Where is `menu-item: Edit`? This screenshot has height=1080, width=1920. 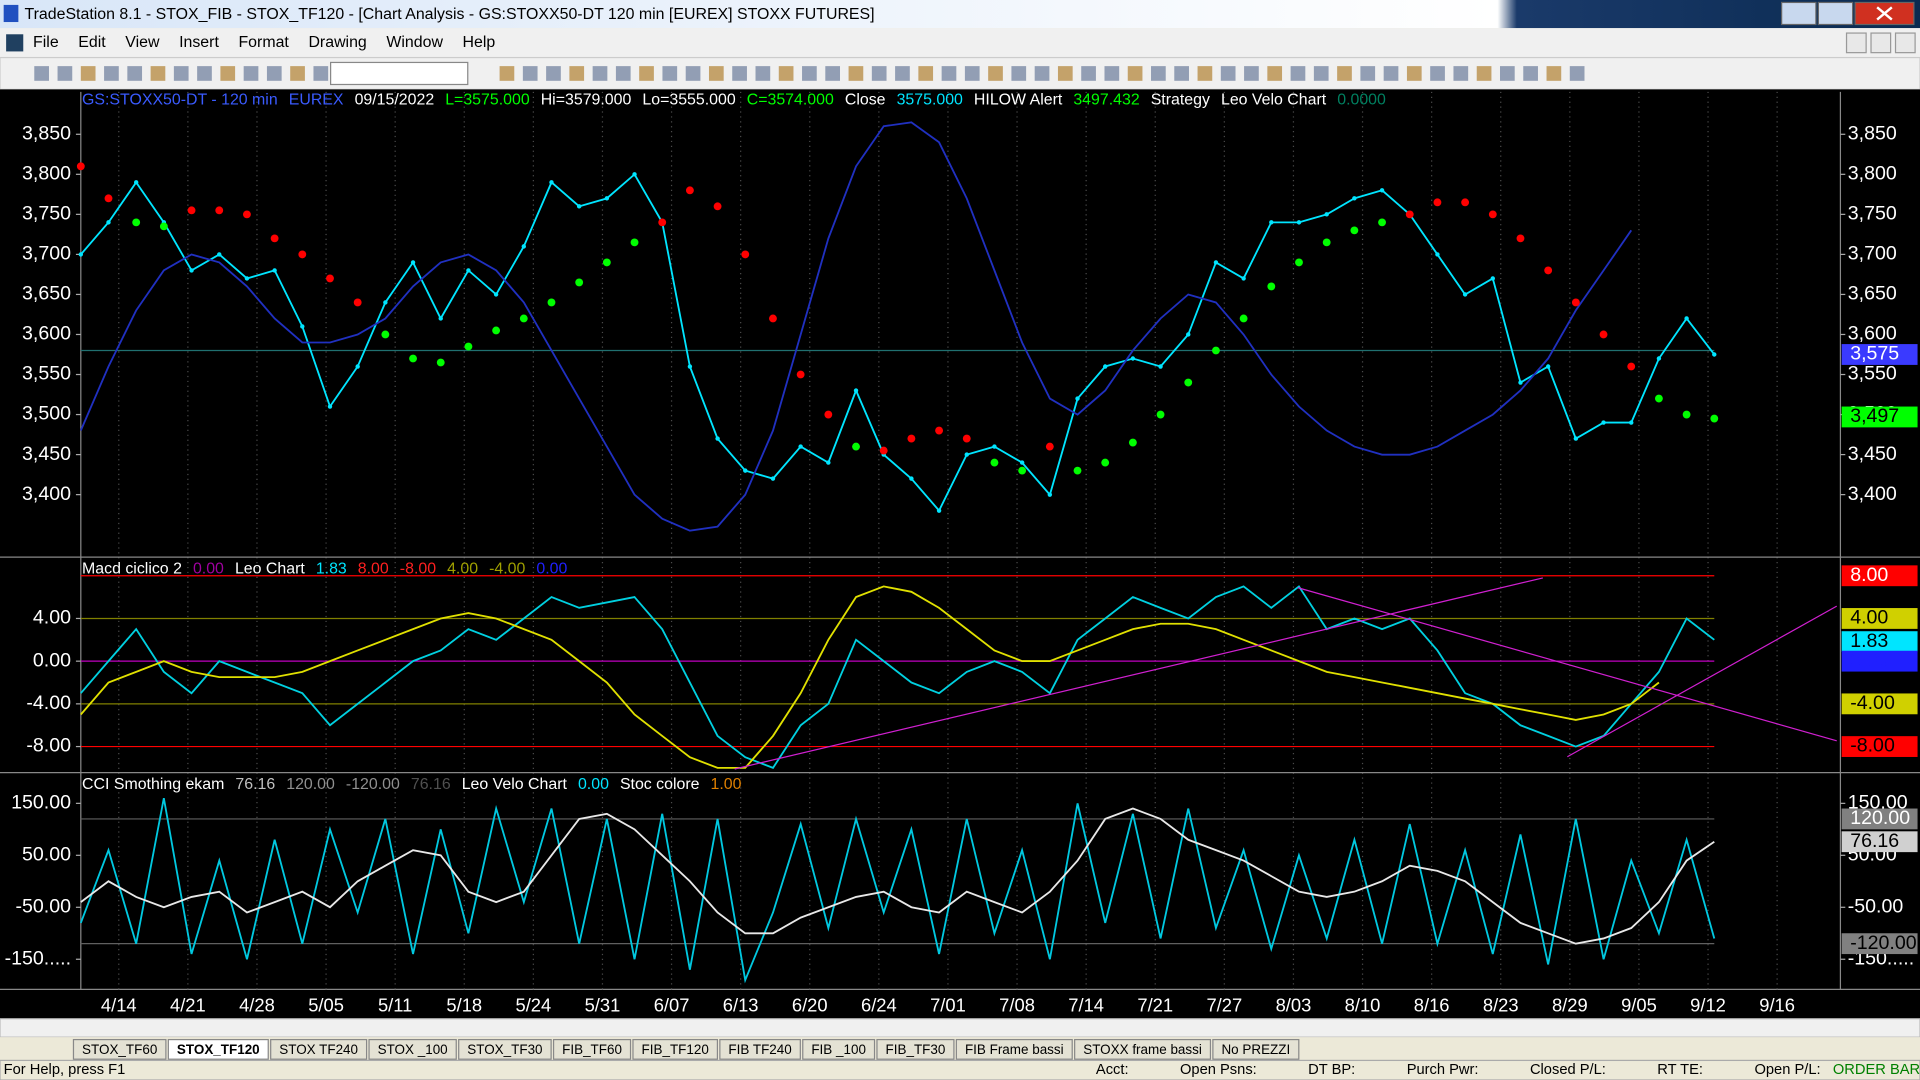
menu-item: Edit is located at coordinates (92, 42).